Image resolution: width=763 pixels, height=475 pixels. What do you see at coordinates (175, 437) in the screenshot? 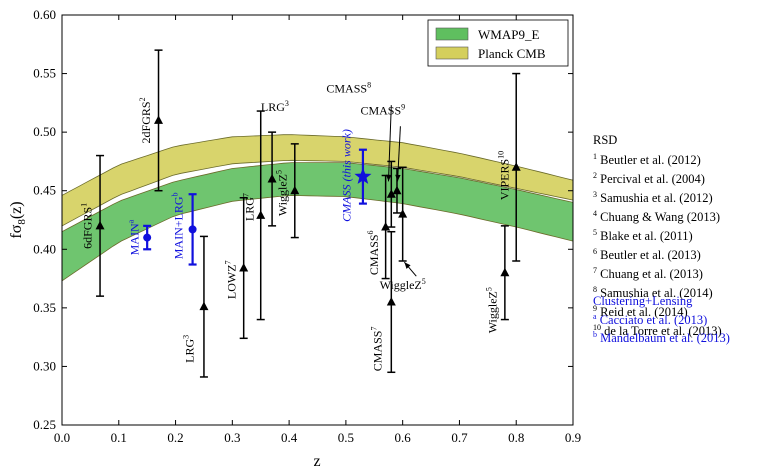
I see `x-tick-label: 0.2` at bounding box center [175, 437].